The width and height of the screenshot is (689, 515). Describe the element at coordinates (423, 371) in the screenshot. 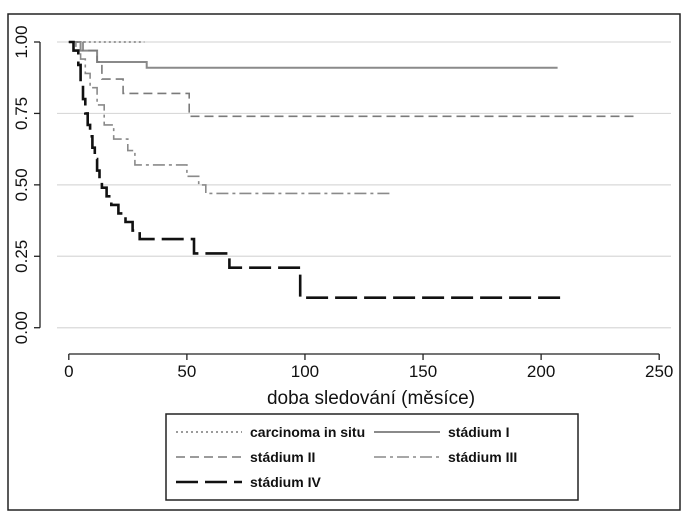

I see `x-tick-label: 150` at that location.